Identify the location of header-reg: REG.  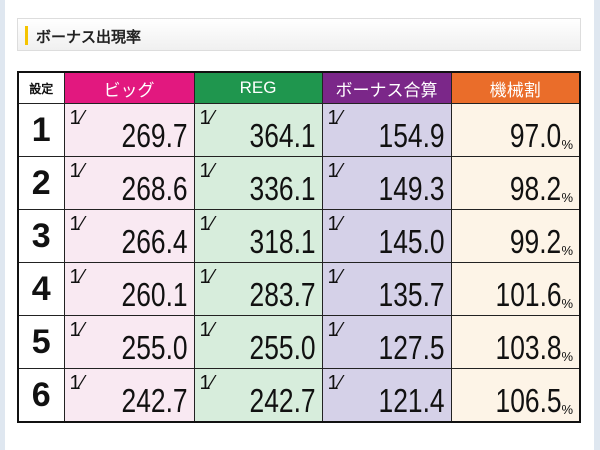
(258, 87).